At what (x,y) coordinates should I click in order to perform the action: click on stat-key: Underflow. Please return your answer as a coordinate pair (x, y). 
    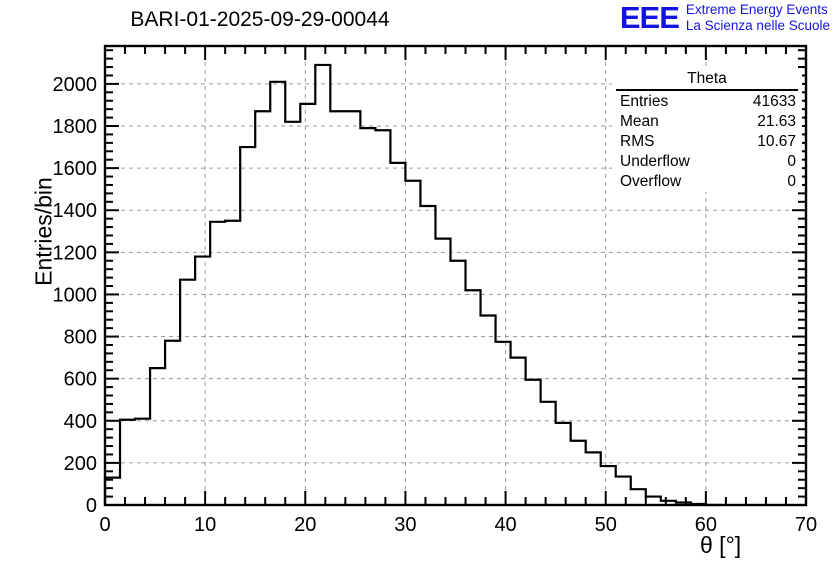
    Looking at the image, I should click on (655, 161).